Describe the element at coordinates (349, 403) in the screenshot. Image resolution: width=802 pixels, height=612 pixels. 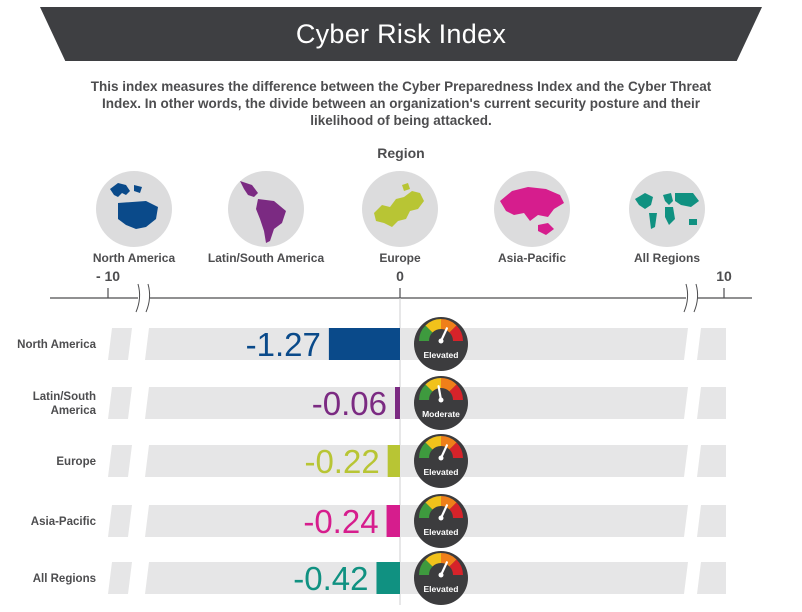
I see `value-label: -0.06` at that location.